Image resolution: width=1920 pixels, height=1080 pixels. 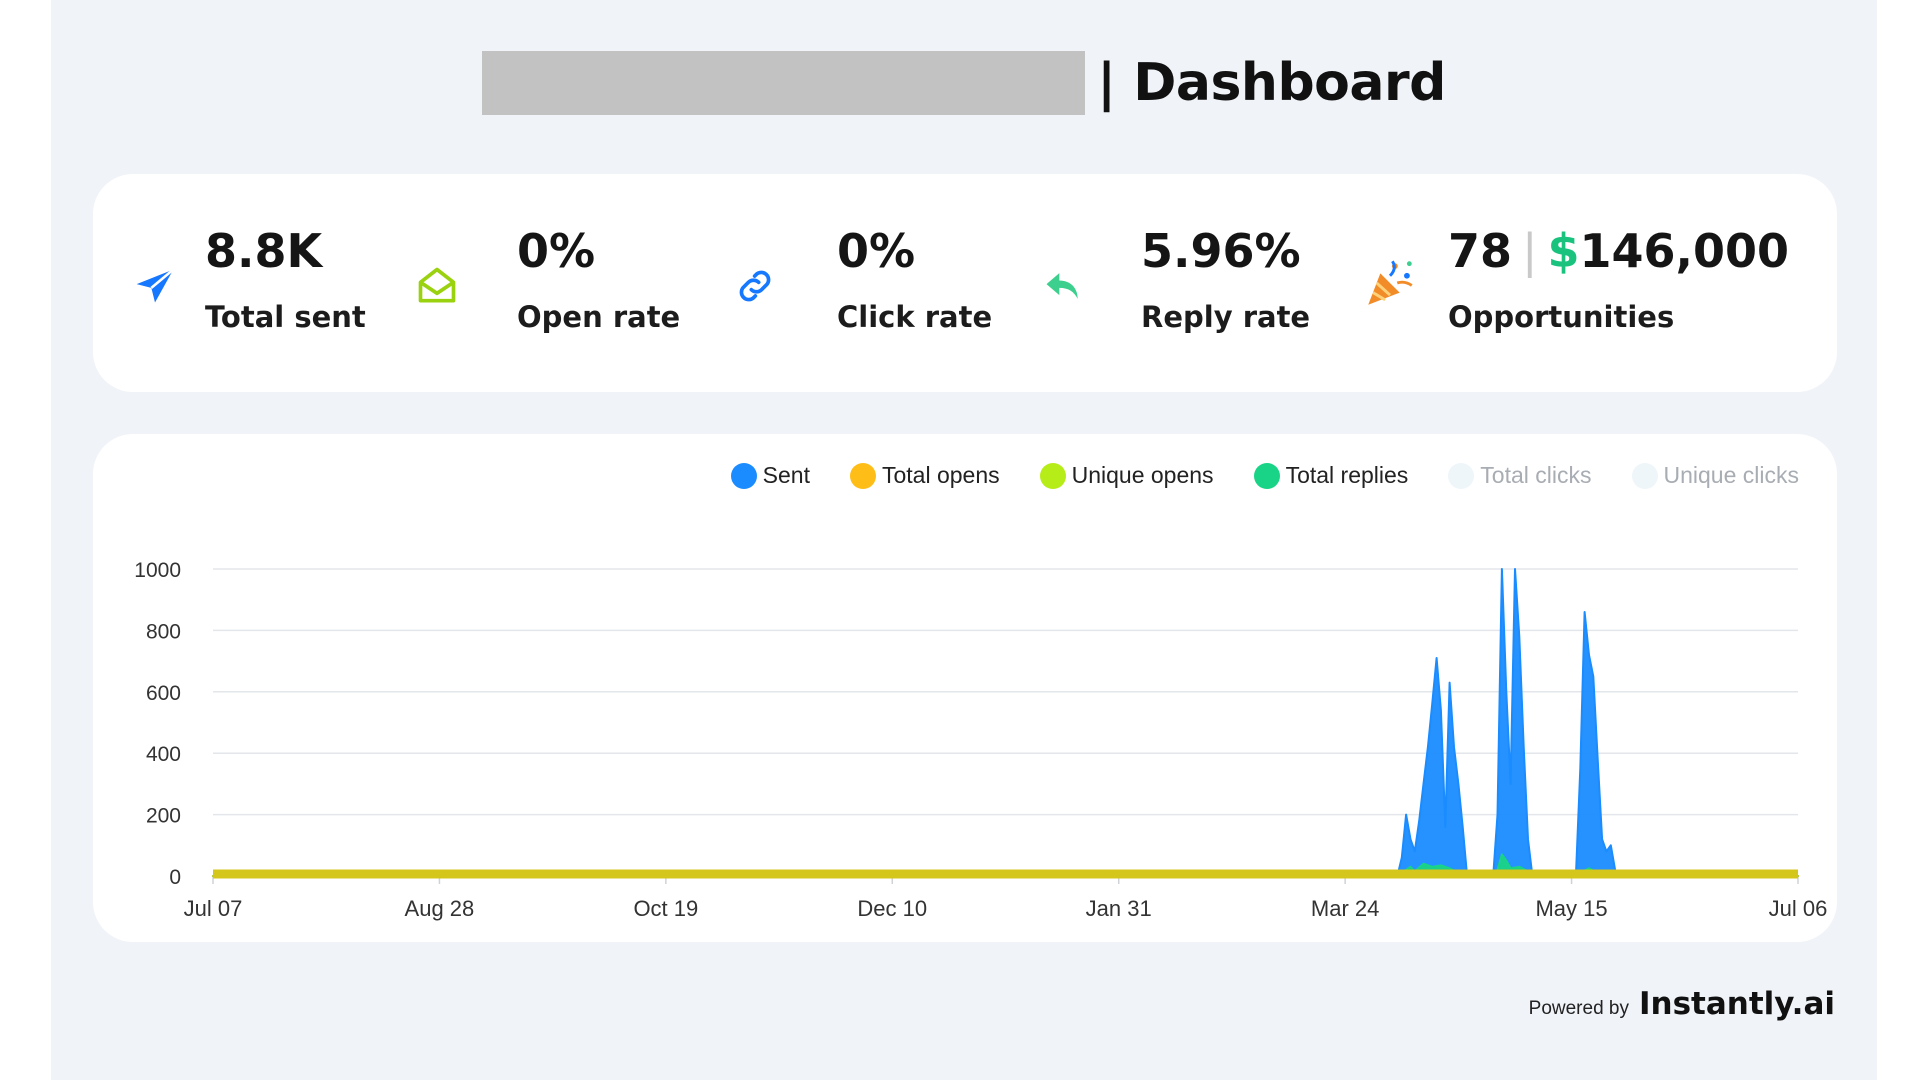 What do you see at coordinates (599, 317) in the screenshot?
I see `open-rate-label: Open rate` at bounding box center [599, 317].